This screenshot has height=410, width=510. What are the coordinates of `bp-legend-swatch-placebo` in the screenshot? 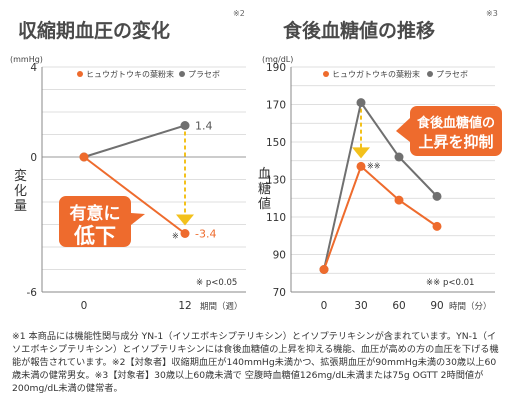 It's located at (182, 74).